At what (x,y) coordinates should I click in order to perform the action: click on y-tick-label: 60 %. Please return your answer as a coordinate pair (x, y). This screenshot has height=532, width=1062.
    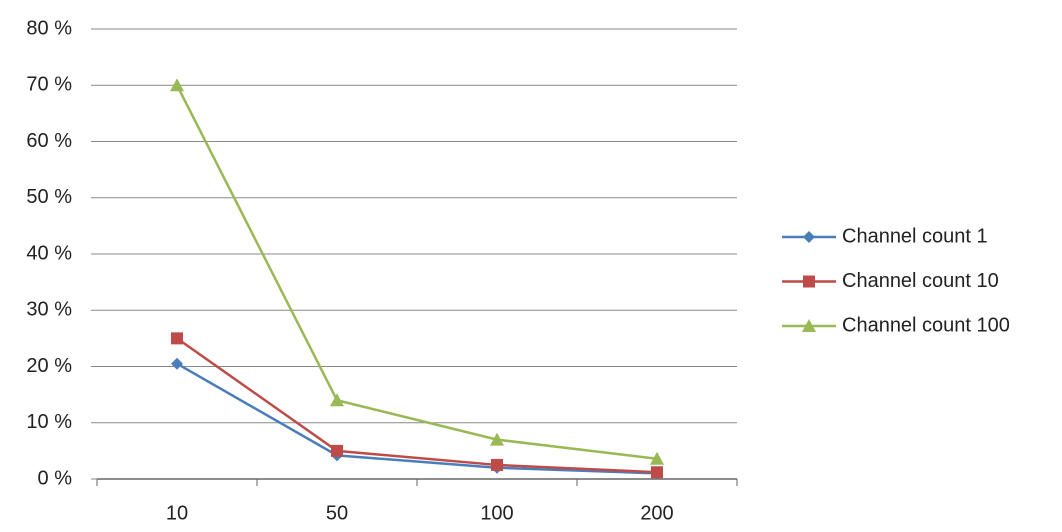
    Looking at the image, I should click on (49, 141).